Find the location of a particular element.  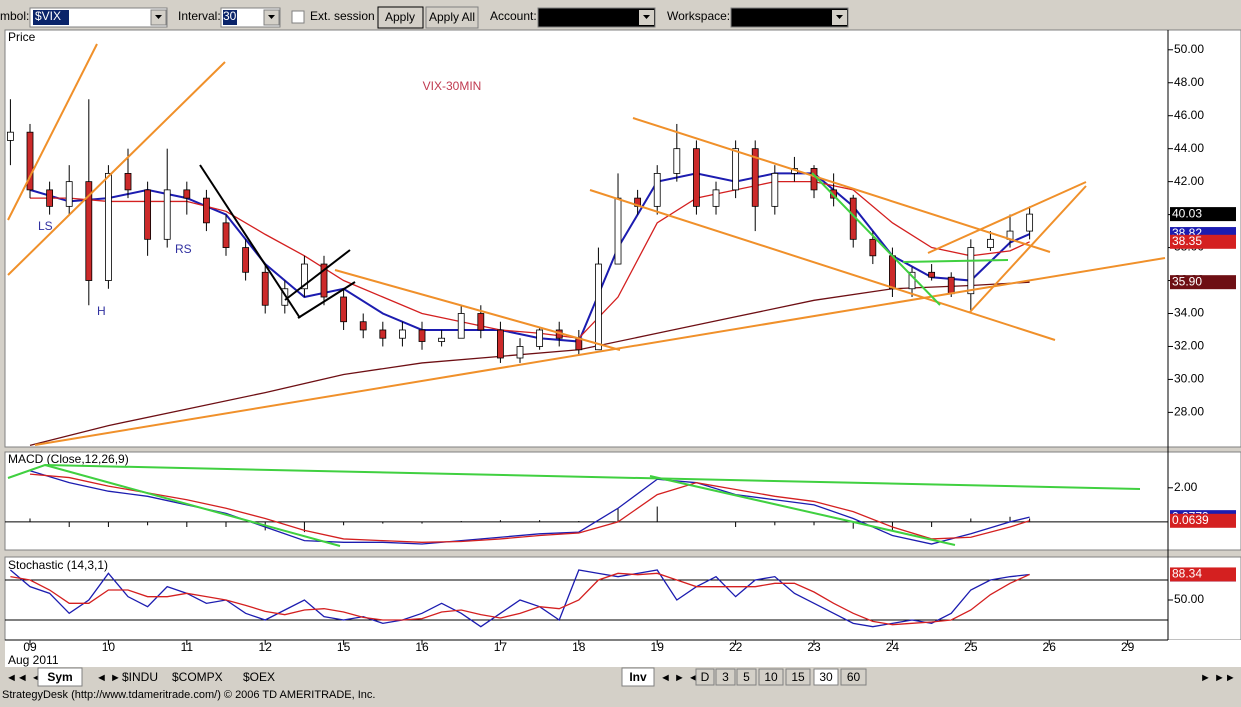

ext-session-label: Ext. session is located at coordinates (342, 16).